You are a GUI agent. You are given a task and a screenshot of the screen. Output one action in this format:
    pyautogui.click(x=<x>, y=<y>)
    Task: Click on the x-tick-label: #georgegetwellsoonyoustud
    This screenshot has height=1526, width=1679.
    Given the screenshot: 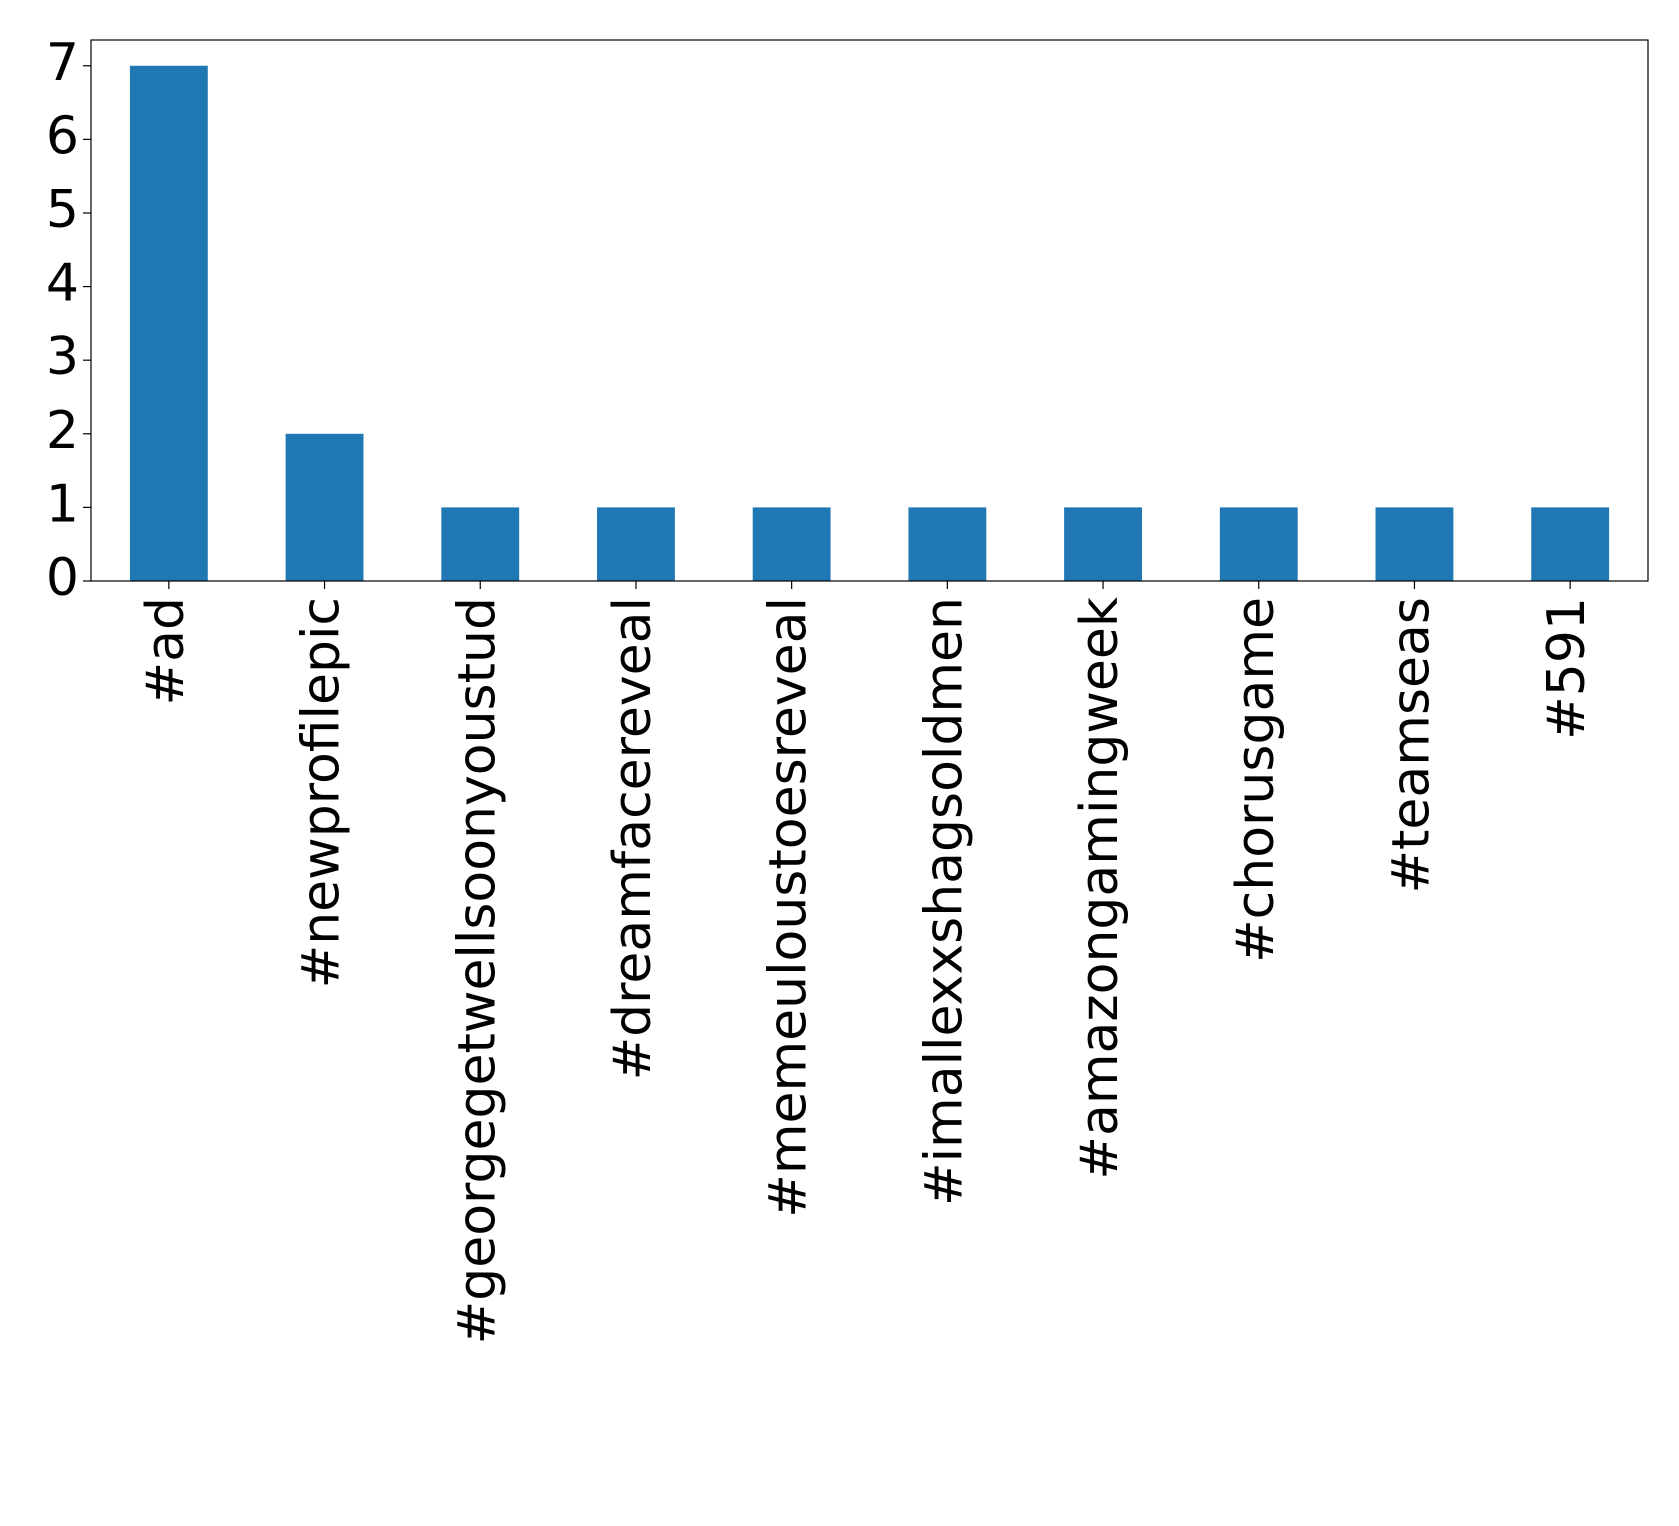 What is the action you would take?
    pyautogui.click(x=477, y=970)
    